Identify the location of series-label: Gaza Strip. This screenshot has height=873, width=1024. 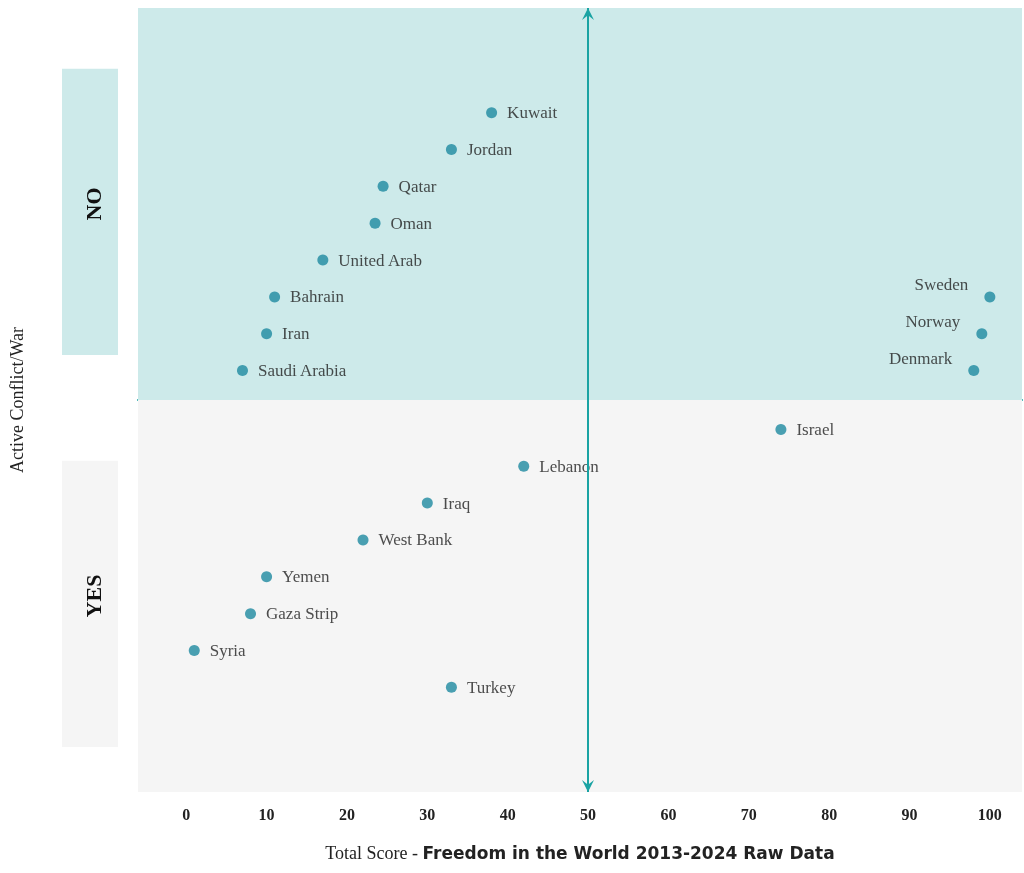
(302, 614).